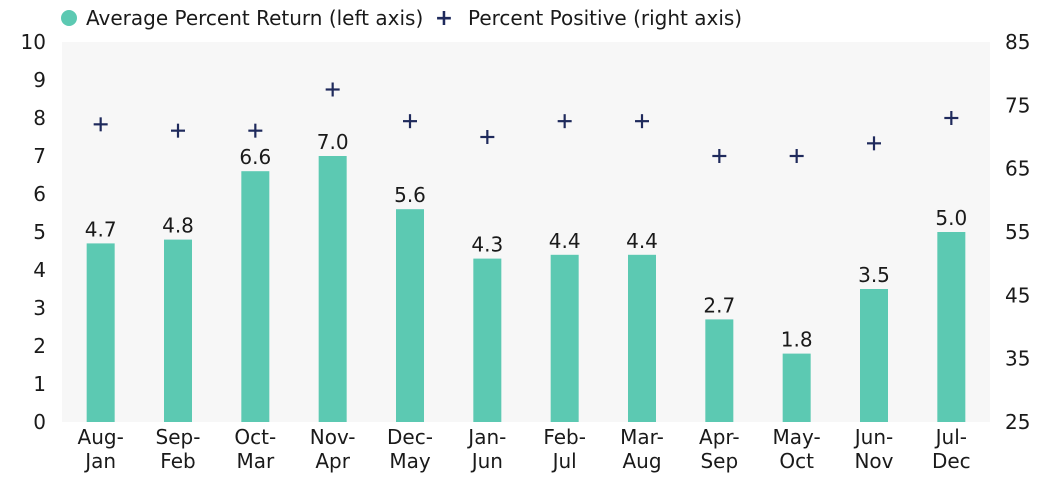  Describe the element at coordinates (1017, 359) in the screenshot. I see `right-axis-tick-label: 35` at that location.